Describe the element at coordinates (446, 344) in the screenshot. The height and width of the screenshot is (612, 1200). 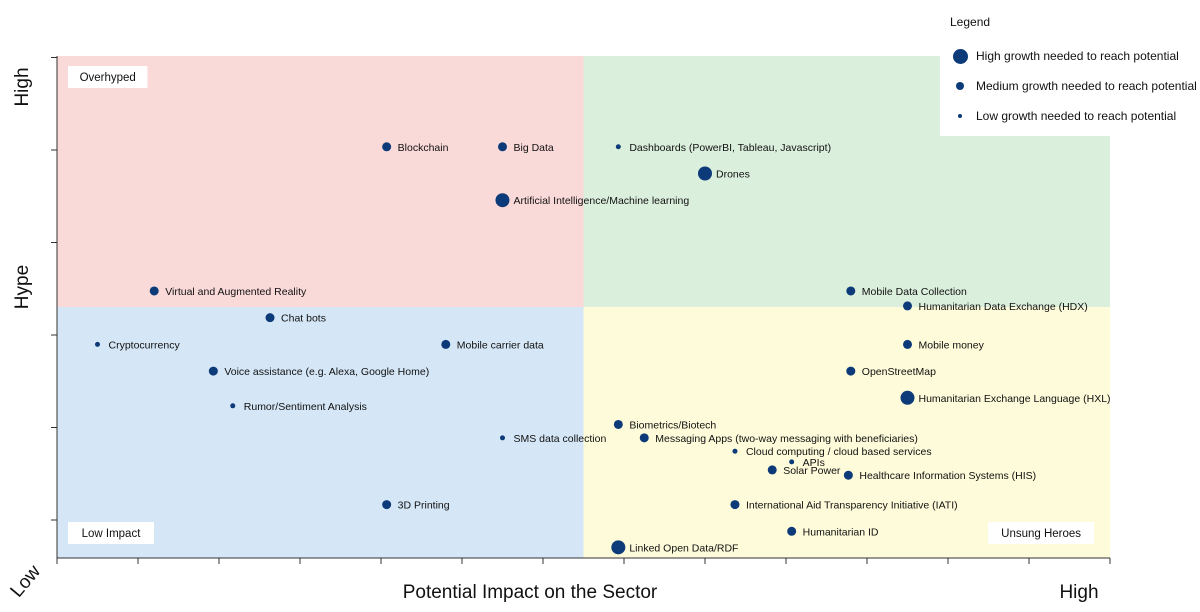
I see `point-mobile-carrier-data` at that location.